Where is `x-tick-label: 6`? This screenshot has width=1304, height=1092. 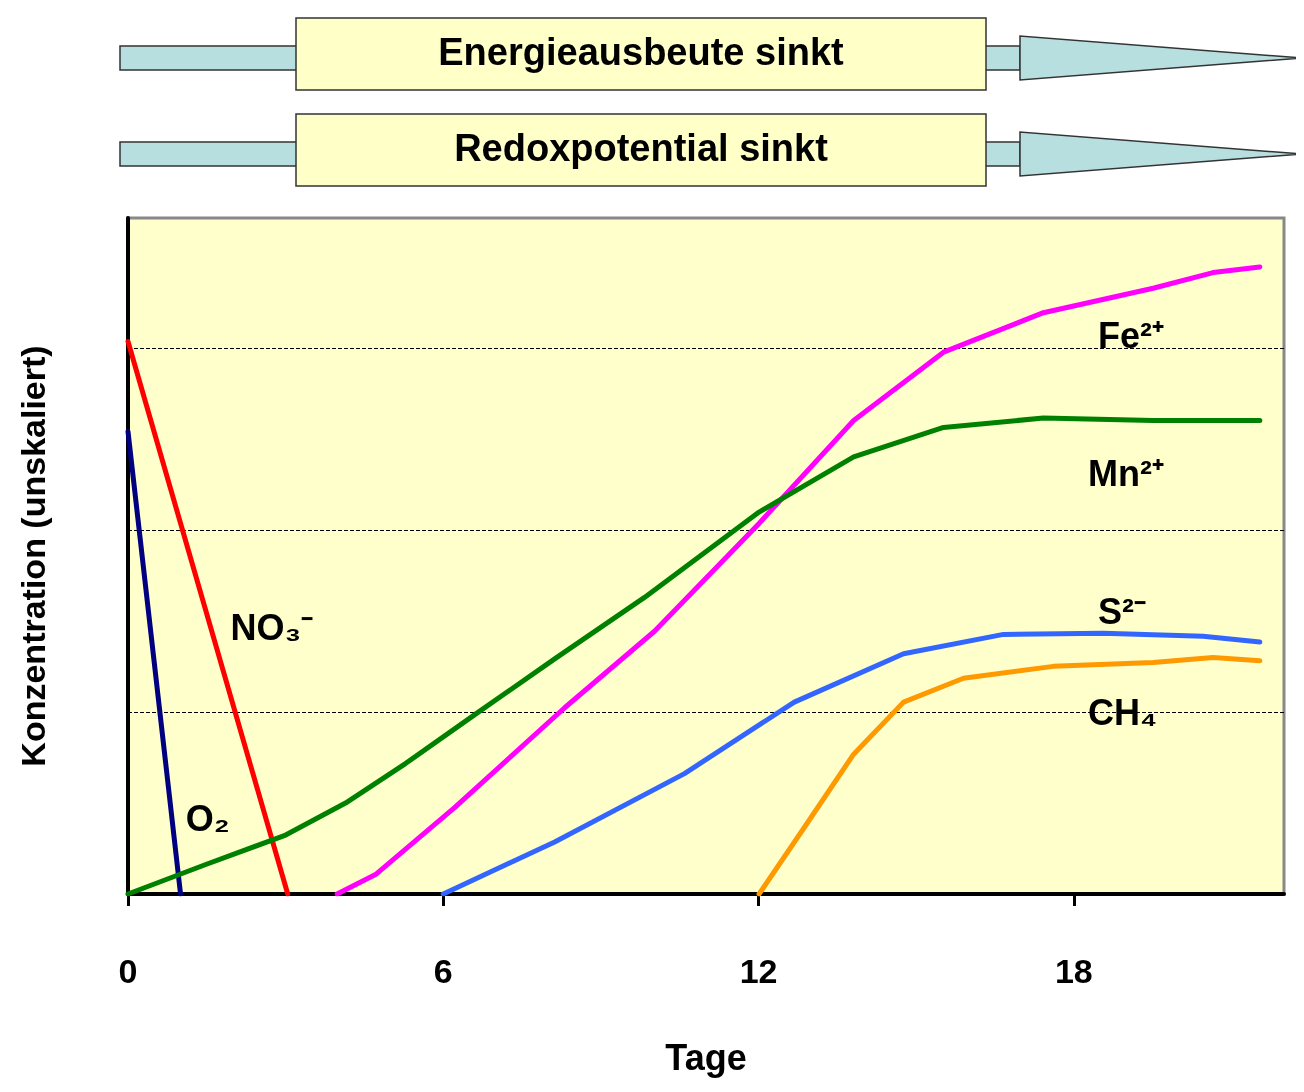 x-tick-label: 6 is located at coordinates (443, 971).